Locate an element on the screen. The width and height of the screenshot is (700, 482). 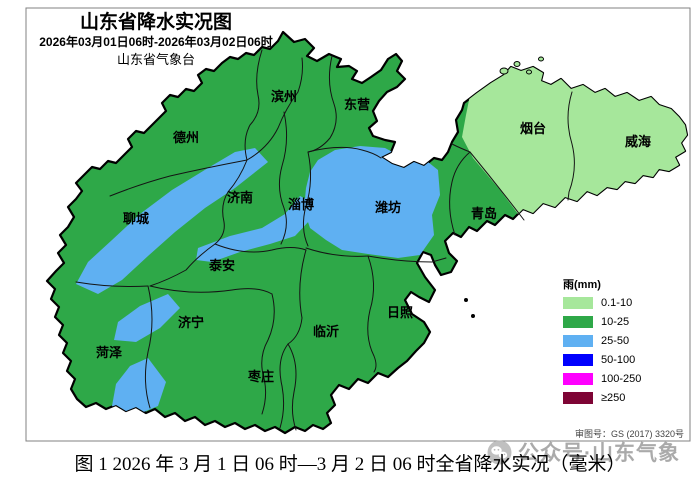
map-period: 2026年03月01日06时-2026年03月02日06时 is located at coordinates (156, 42).